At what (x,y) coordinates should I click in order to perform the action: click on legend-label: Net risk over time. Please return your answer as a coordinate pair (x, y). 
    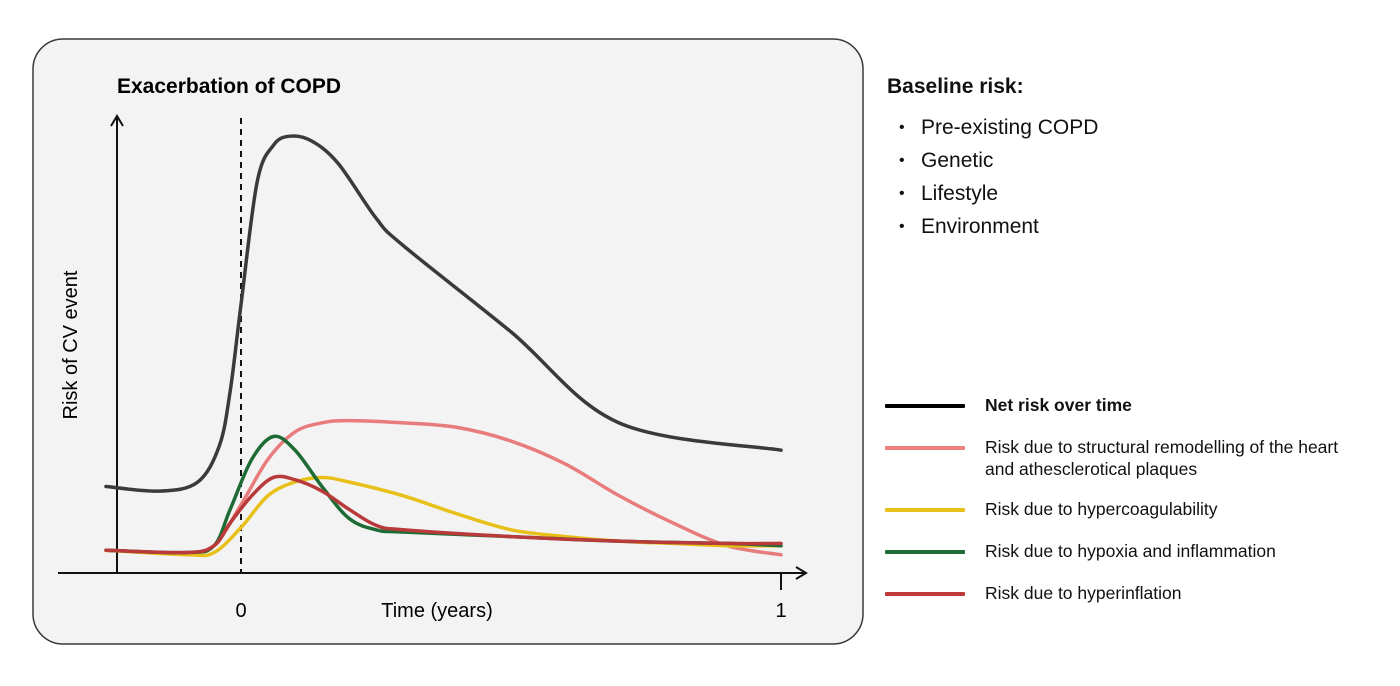
    Looking at the image, I should click on (1058, 405).